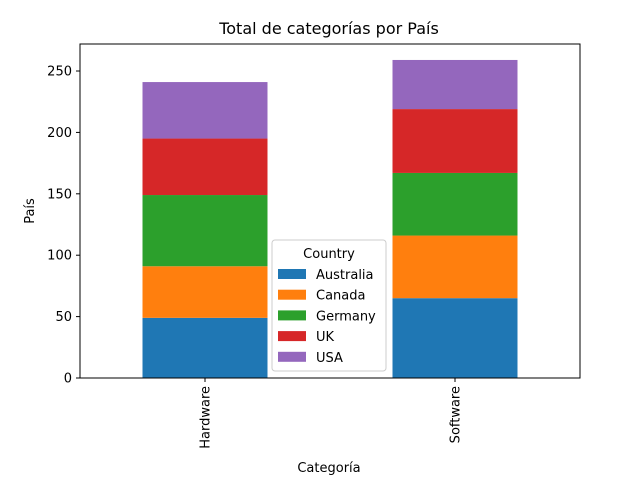 This screenshot has height=480, width=640. I want to click on legend-label-canada: Canada, so click(340, 296).